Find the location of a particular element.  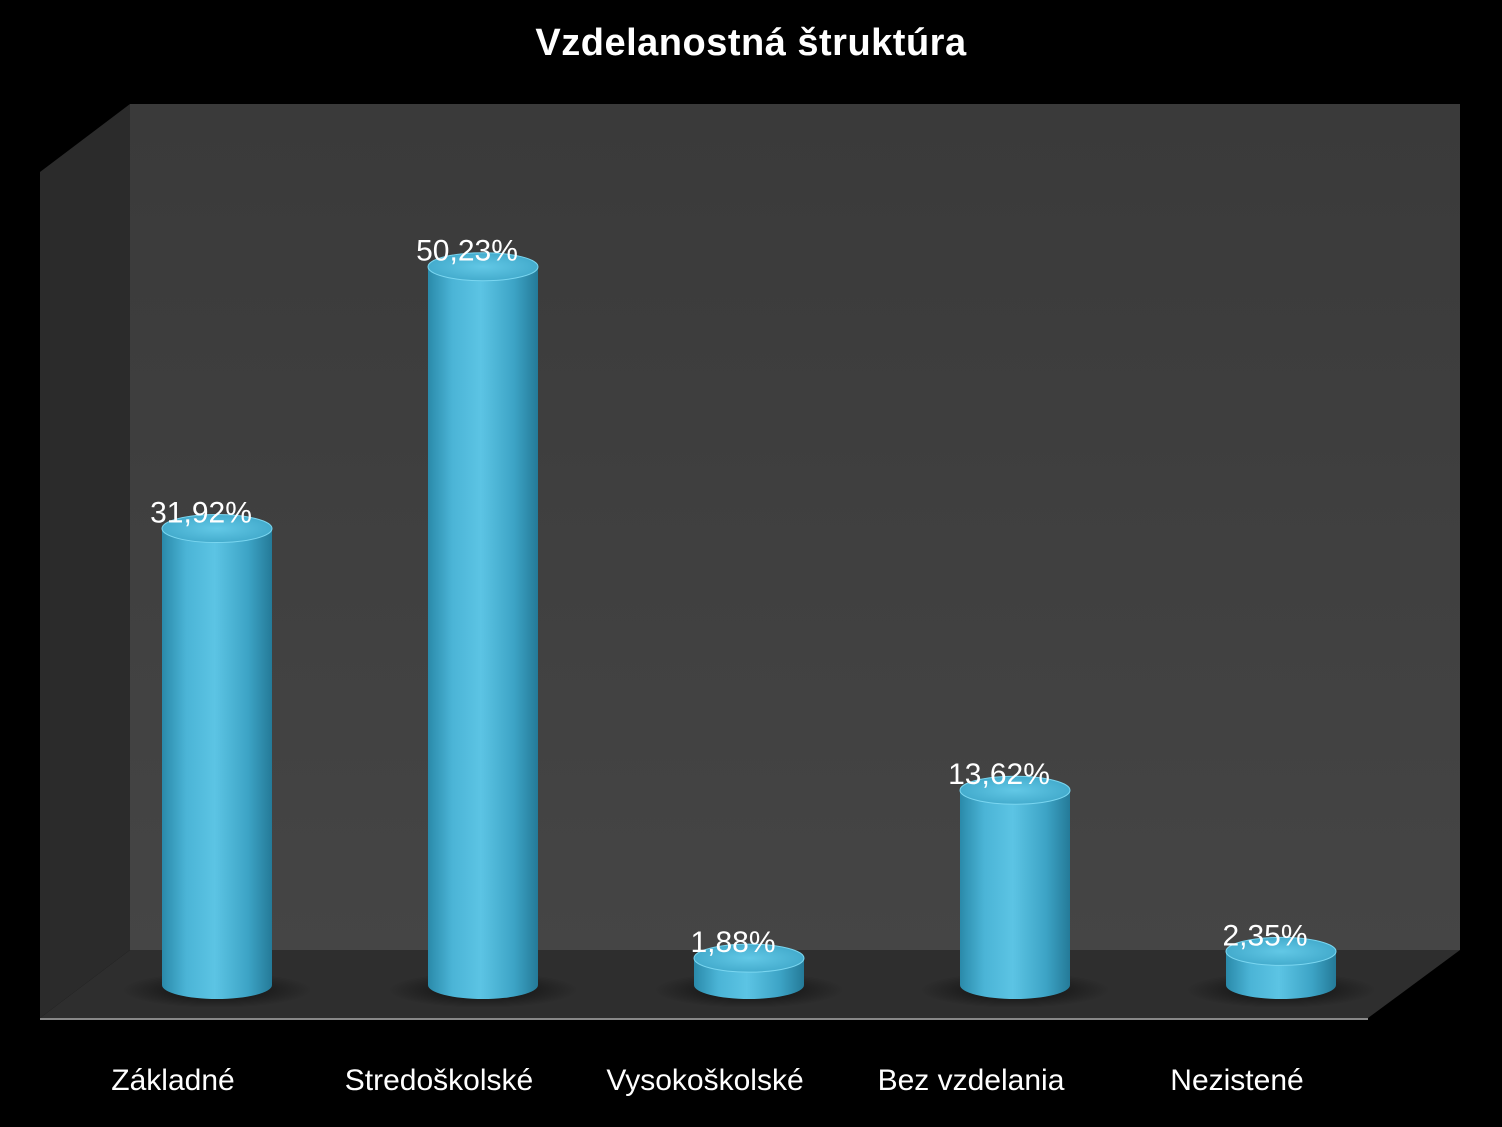

side-wall is located at coordinates (85, 561).